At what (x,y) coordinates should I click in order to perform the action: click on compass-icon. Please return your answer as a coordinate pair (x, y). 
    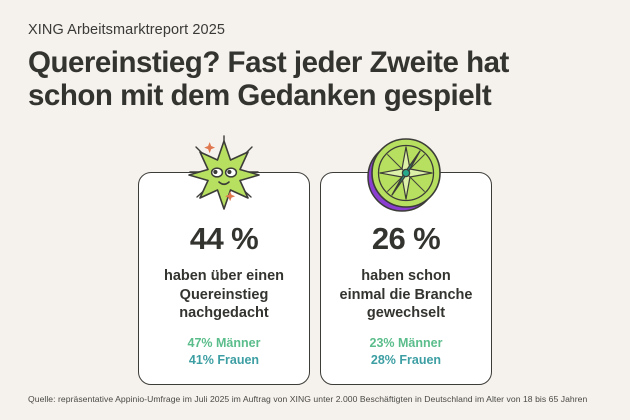
    Looking at the image, I should click on (406, 175).